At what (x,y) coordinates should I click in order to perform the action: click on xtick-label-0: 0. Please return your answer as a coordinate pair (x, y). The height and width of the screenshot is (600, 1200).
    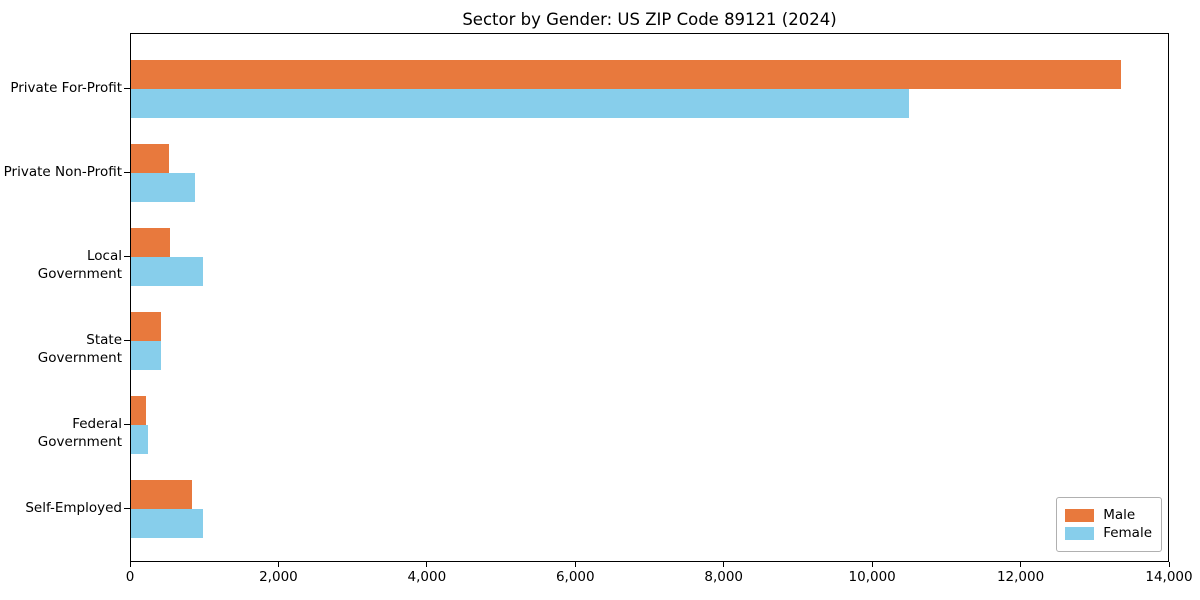
    Looking at the image, I should click on (130, 577).